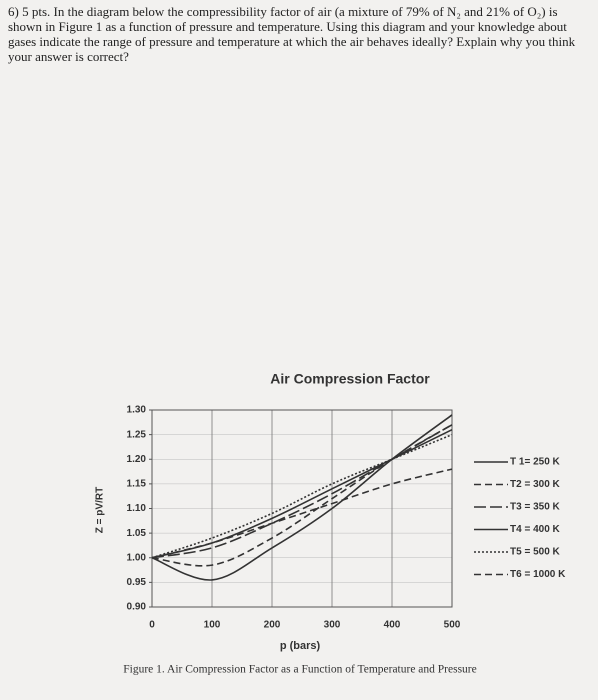 This screenshot has height=700, width=598. Describe the element at coordinates (137, 557) in the screenshot. I see `y-tick-label: 1.00` at that location.